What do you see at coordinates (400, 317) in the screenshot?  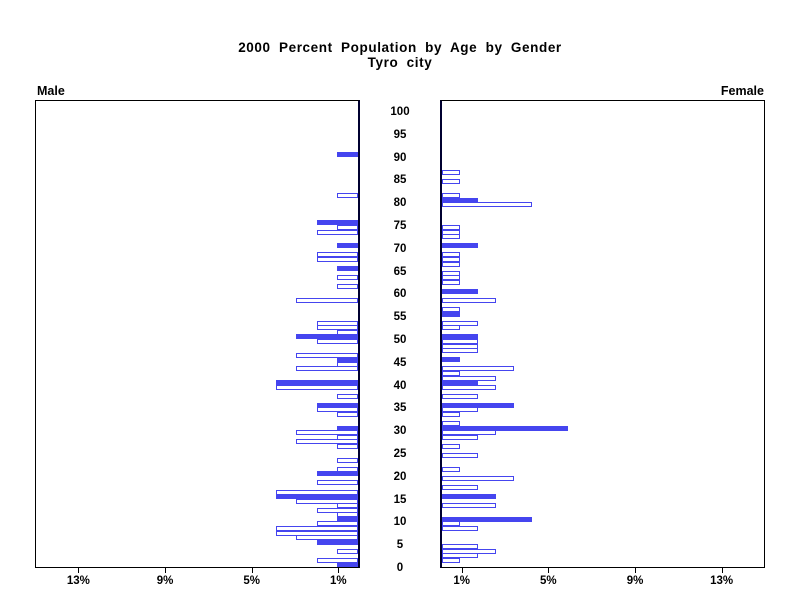 I see `age-tick-55: 55` at bounding box center [400, 317].